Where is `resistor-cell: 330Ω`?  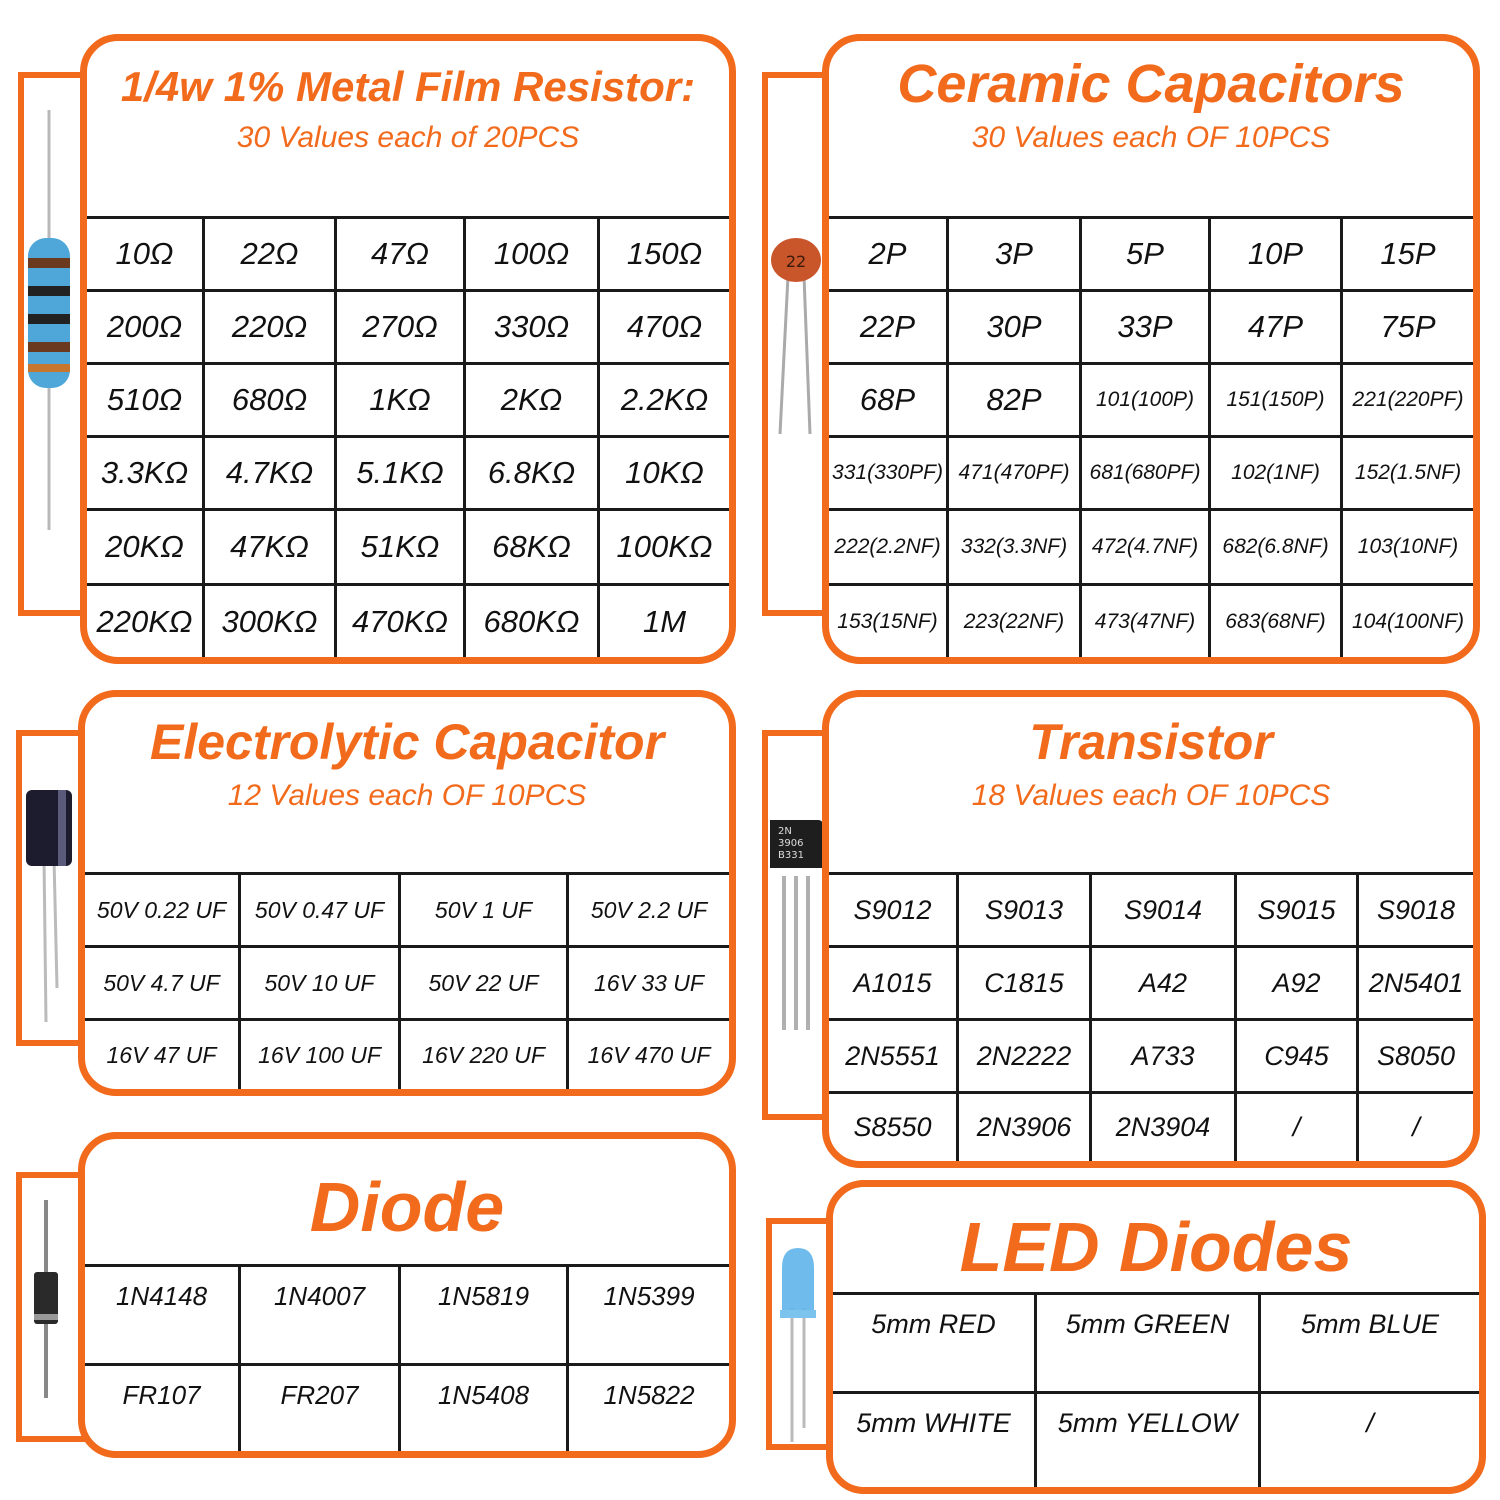
resistor-cell: 330Ω is located at coordinates (533, 328).